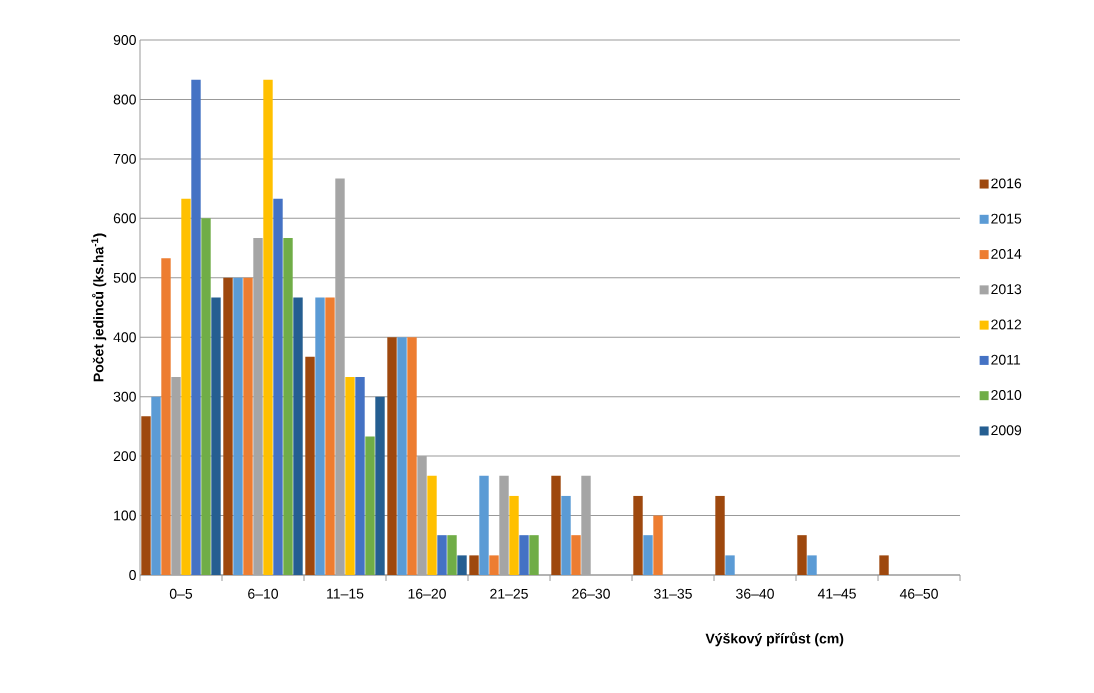 The height and width of the screenshot is (693, 1094). What do you see at coordinates (124, 337) in the screenshot?
I see `y-tick-label: 400` at bounding box center [124, 337].